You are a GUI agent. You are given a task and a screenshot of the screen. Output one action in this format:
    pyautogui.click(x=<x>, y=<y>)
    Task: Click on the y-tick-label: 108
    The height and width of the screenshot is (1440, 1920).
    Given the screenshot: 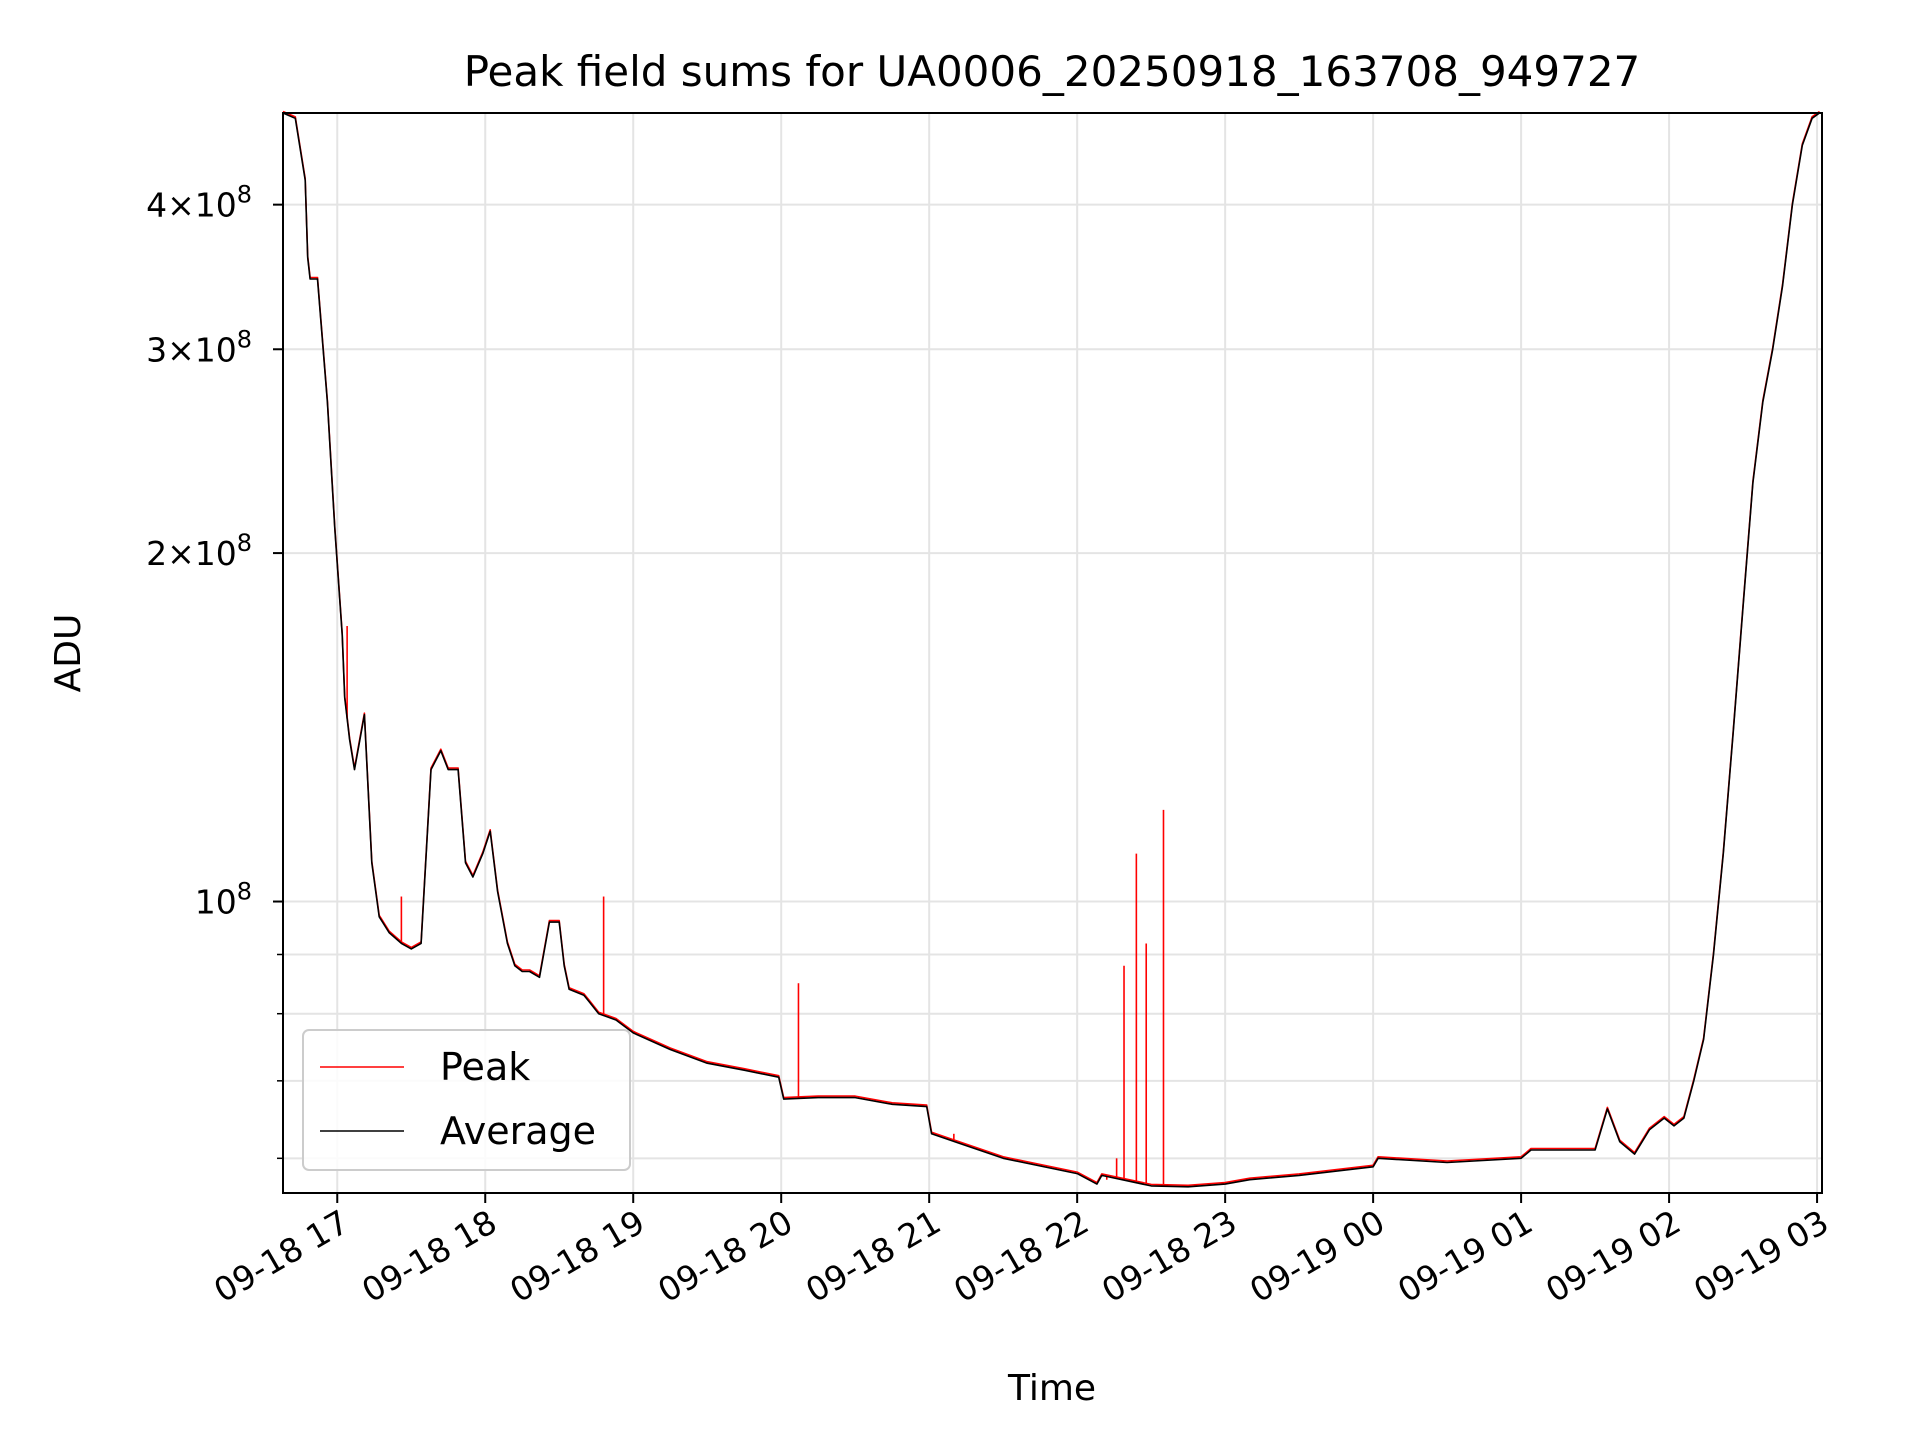 What is the action you would take?
    pyautogui.click(x=223, y=900)
    